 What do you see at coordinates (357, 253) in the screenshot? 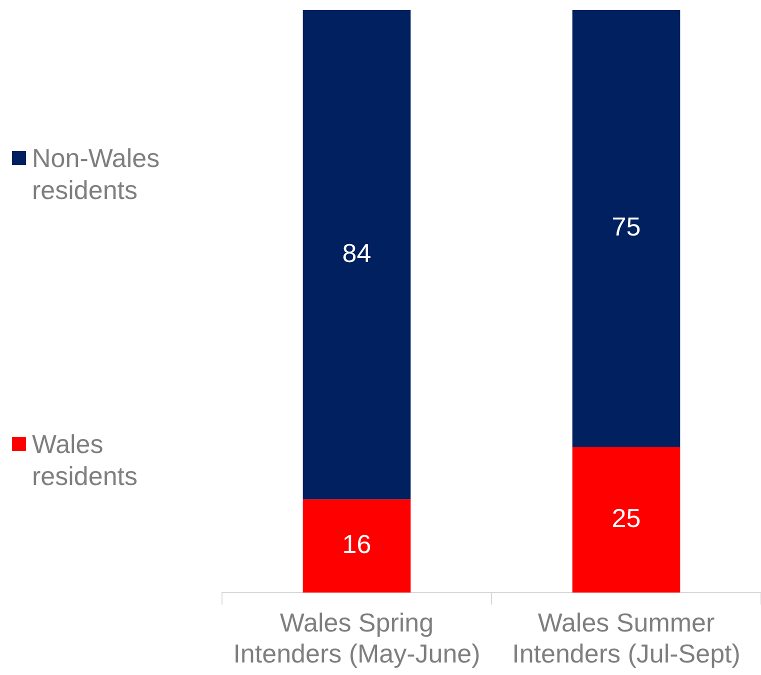
I see `data-label: 84` at bounding box center [357, 253].